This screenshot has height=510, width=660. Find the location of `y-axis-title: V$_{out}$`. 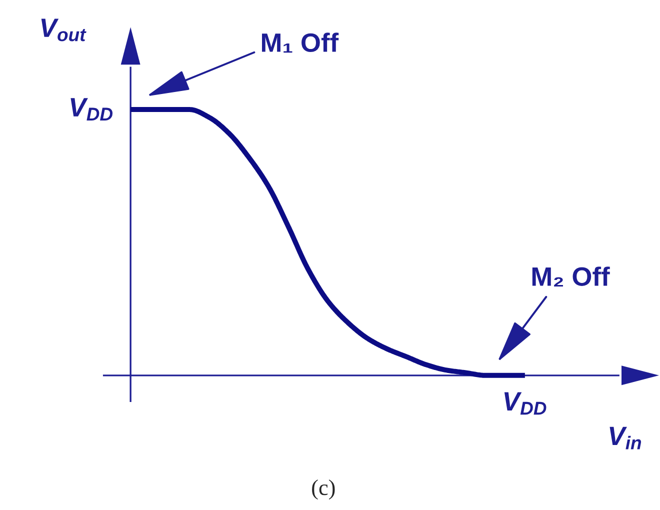

y-axis-title: V$_{out}$ is located at coordinates (63, 30).